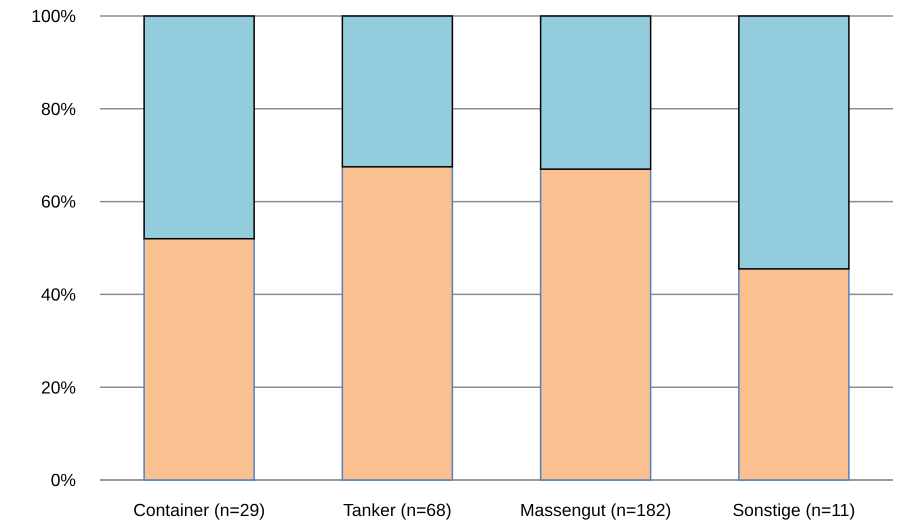 The image size is (898, 529). Describe the element at coordinates (596, 510) in the screenshot. I see `x-tick-label: Massengut (n=182)` at that location.